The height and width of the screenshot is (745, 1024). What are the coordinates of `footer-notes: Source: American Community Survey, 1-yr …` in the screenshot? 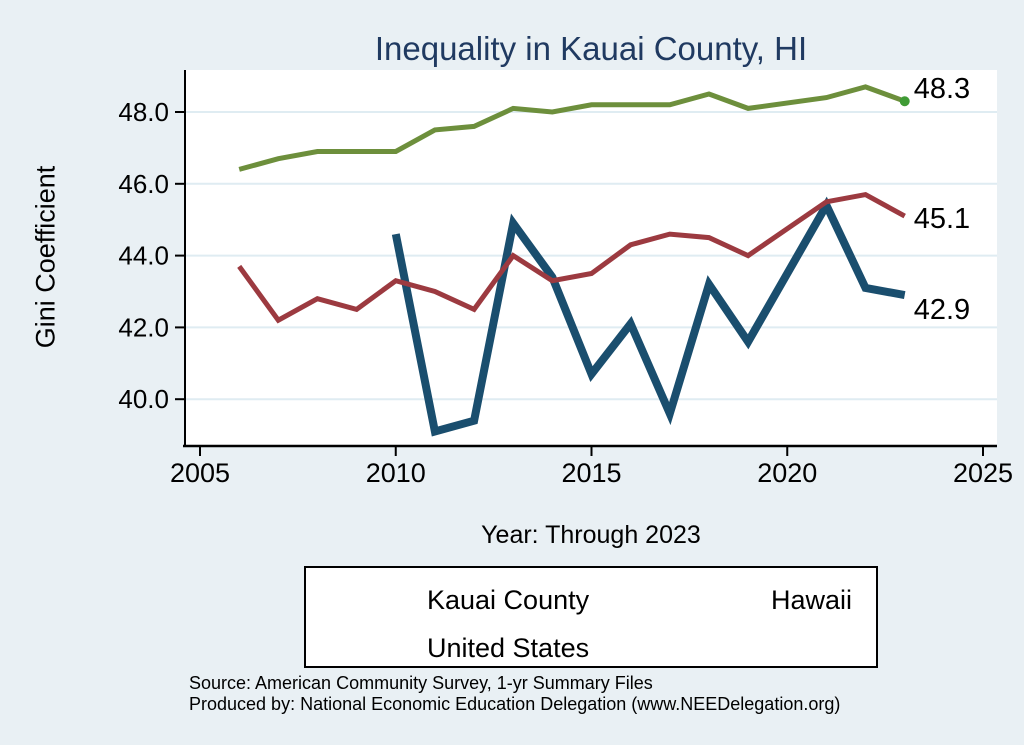 It's located at (514, 694).